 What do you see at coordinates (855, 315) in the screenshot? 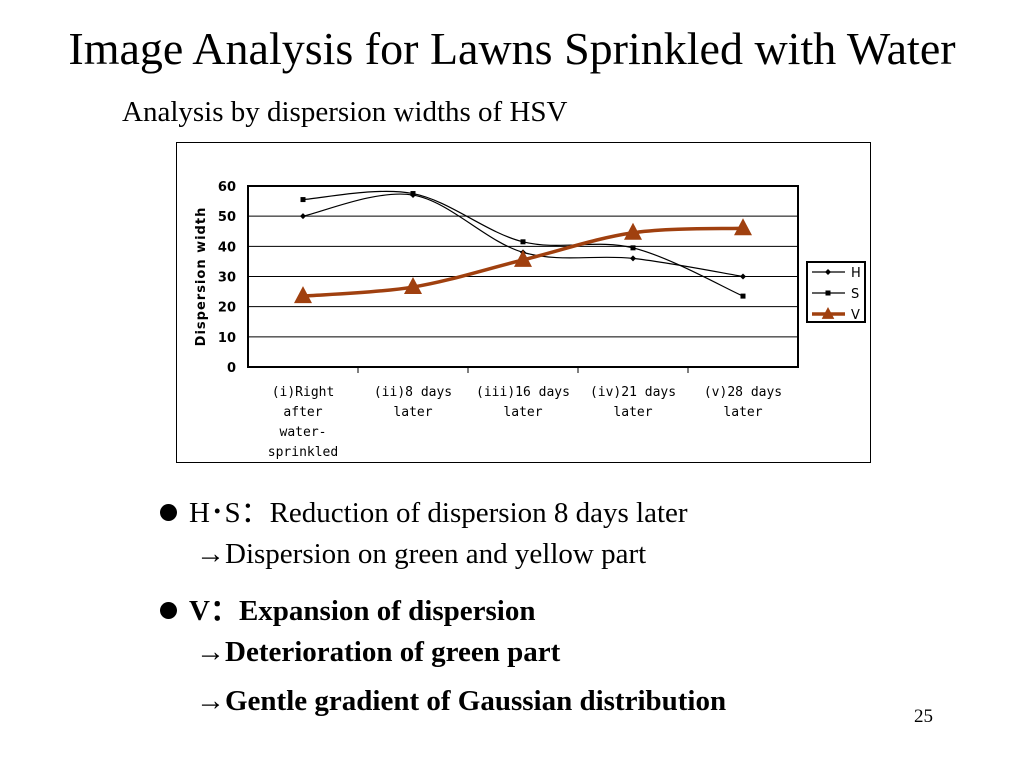
I see `legend-label: V` at bounding box center [855, 315].